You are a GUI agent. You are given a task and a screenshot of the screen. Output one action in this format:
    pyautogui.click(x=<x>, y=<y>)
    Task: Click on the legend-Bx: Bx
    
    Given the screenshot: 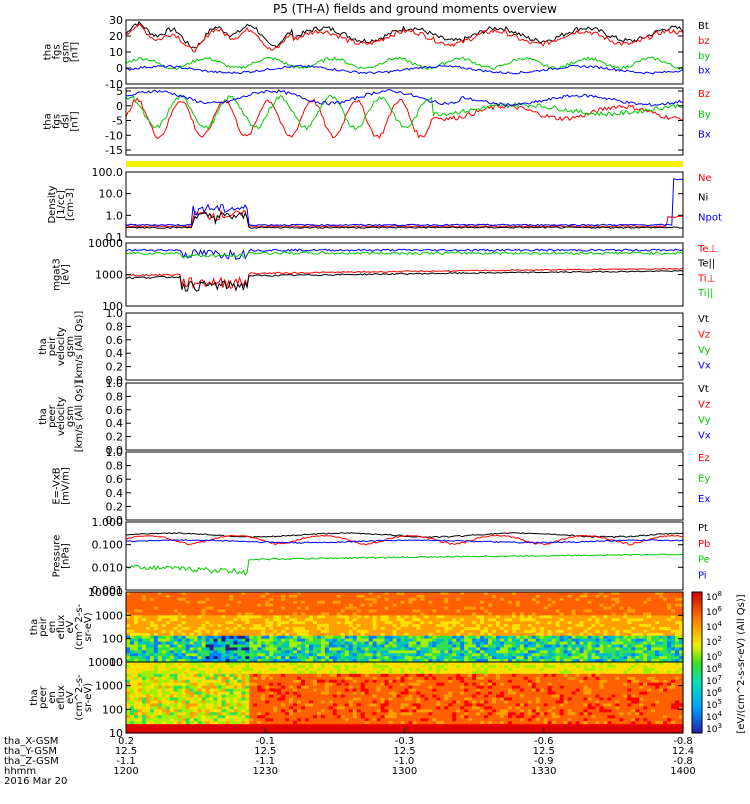 What is the action you would take?
    pyautogui.click(x=704, y=135)
    